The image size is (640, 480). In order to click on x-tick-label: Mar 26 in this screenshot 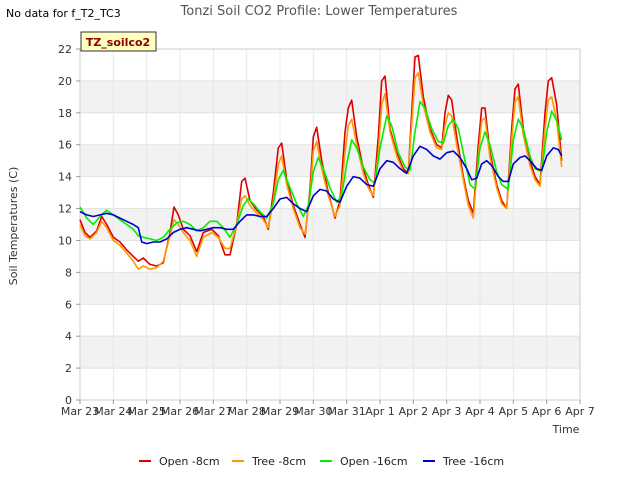, I will do `click(180, 411)`.